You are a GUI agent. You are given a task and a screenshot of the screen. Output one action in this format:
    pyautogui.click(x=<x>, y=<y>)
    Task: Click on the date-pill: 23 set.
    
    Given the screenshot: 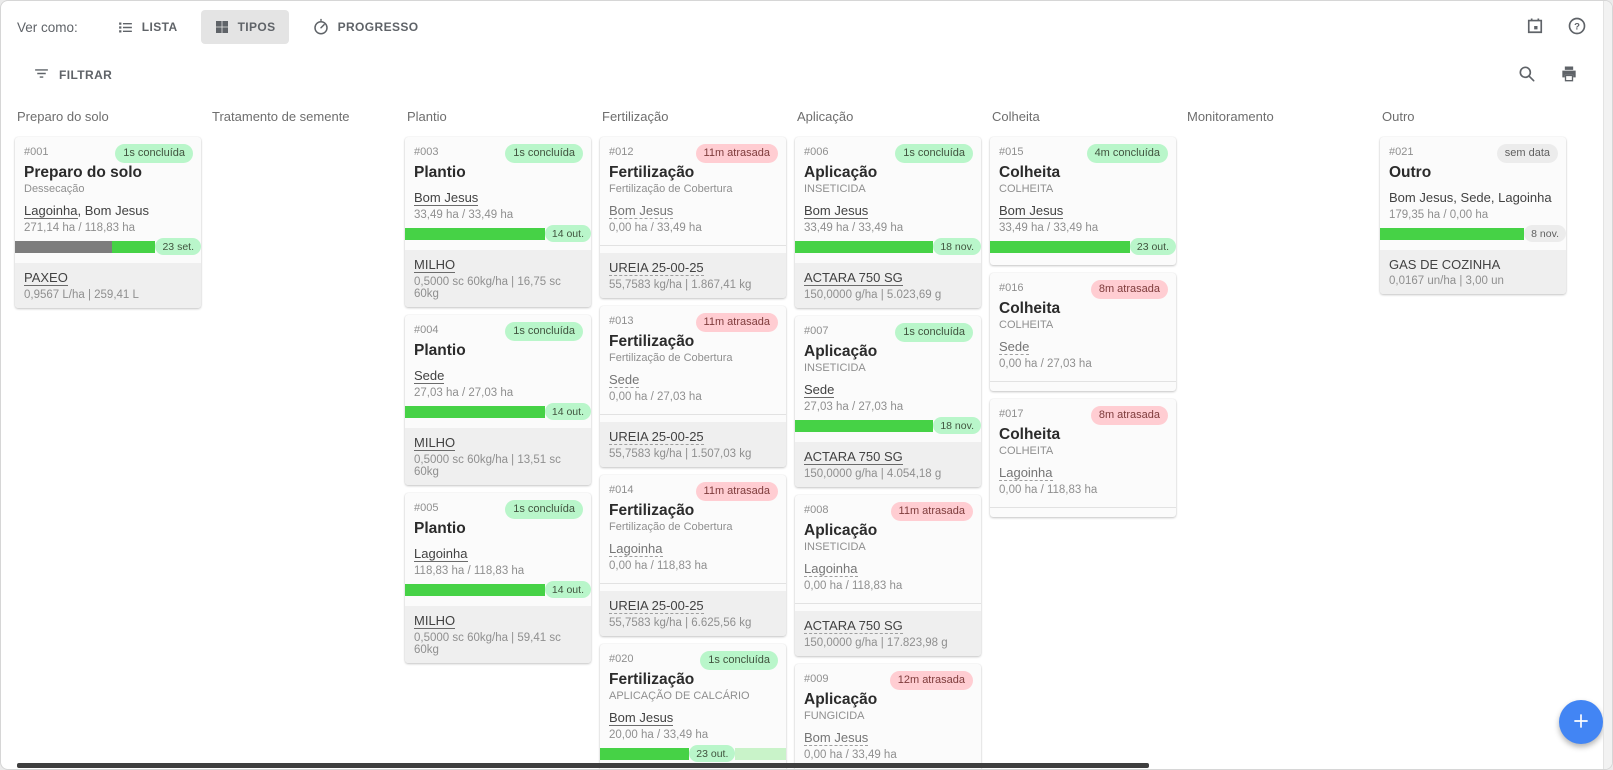 What is the action you would take?
    pyautogui.click(x=178, y=247)
    